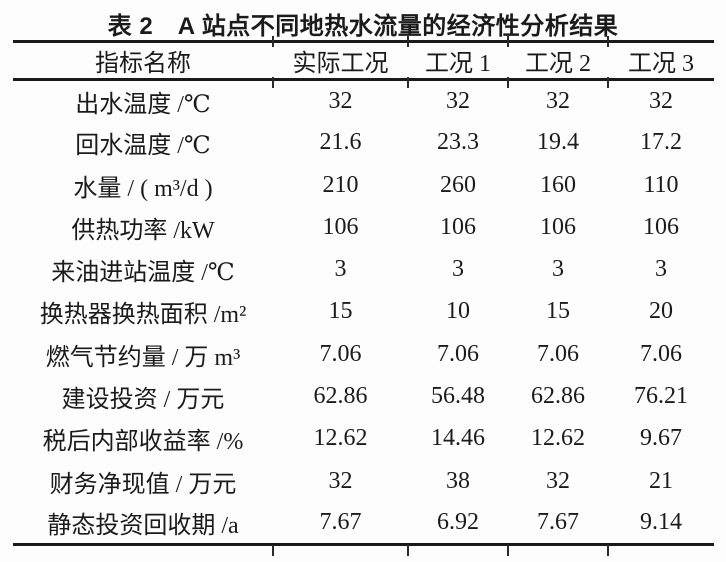  I want to click on header-row: 指标名称 实际工况 工况 1 工况 2 工况 3, so click(363, 61).